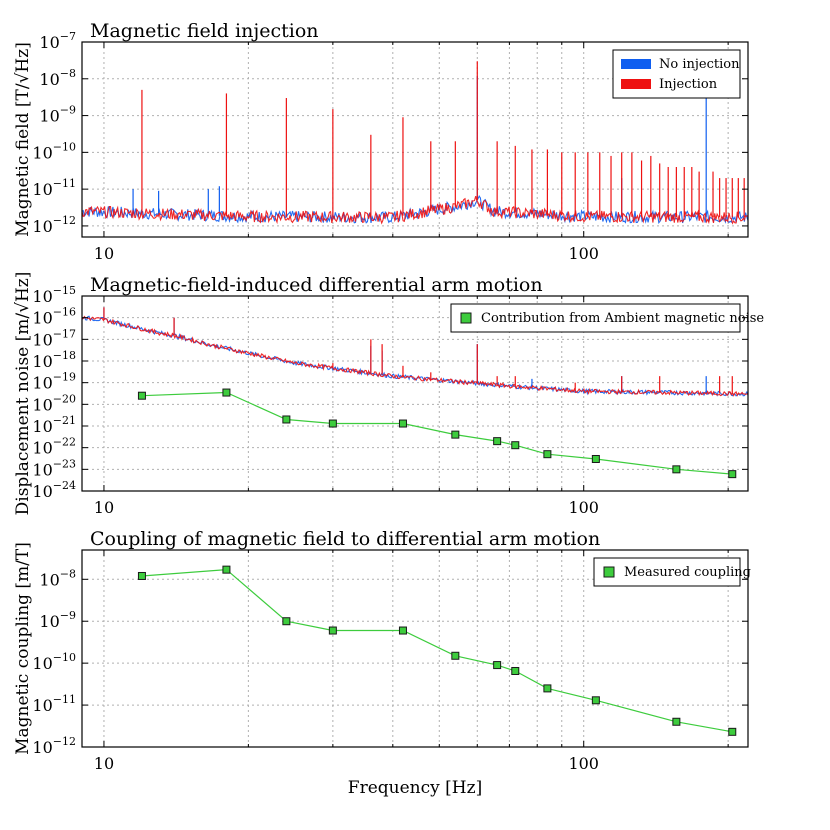 The image size is (830, 830). What do you see at coordinates (23, 394) in the screenshot?
I see `y-axis-label: Displacement noise [m/√Hz]` at bounding box center [23, 394].